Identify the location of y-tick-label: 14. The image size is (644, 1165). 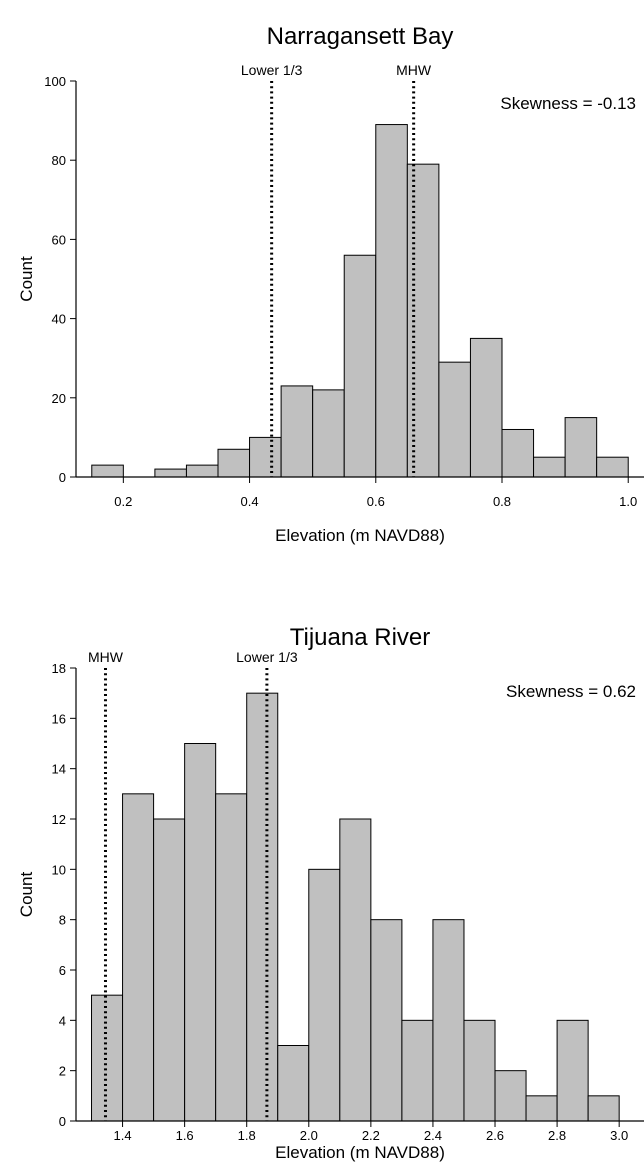
(59, 769).